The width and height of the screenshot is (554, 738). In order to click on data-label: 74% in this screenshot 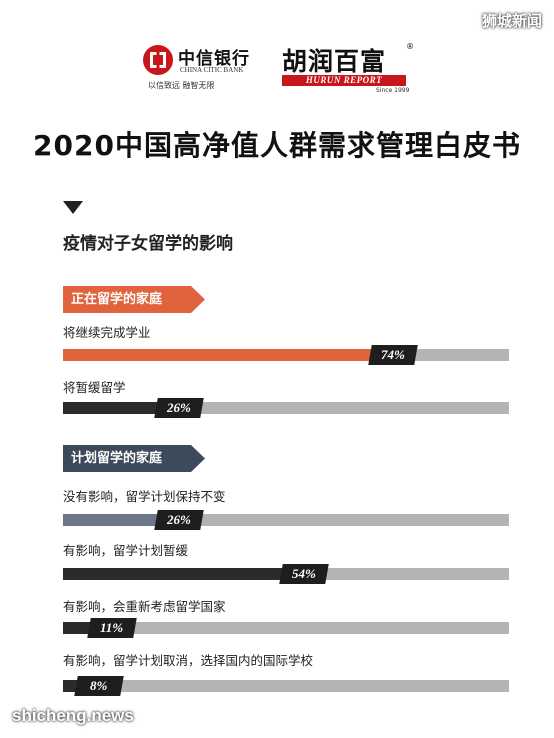, I will do `click(393, 355)`.